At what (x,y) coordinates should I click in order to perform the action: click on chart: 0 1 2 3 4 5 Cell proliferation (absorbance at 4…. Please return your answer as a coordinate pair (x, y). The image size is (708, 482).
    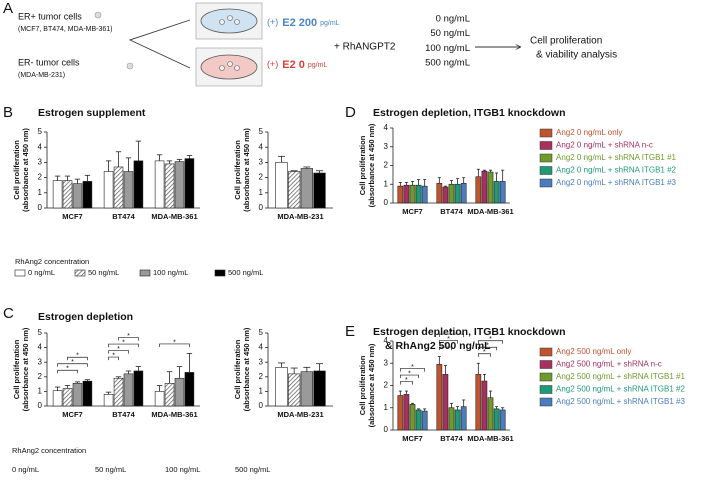
    Looking at the image, I should click on (283, 174).